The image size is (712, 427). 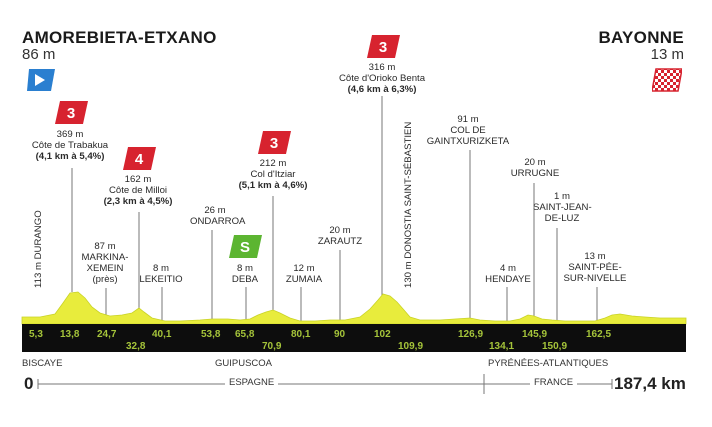 What do you see at coordinates (468, 130) in the screenshot?
I see `place-col-de-gaintxurizketa: 91 m COL DE GAINTXURIZKETA` at bounding box center [468, 130].